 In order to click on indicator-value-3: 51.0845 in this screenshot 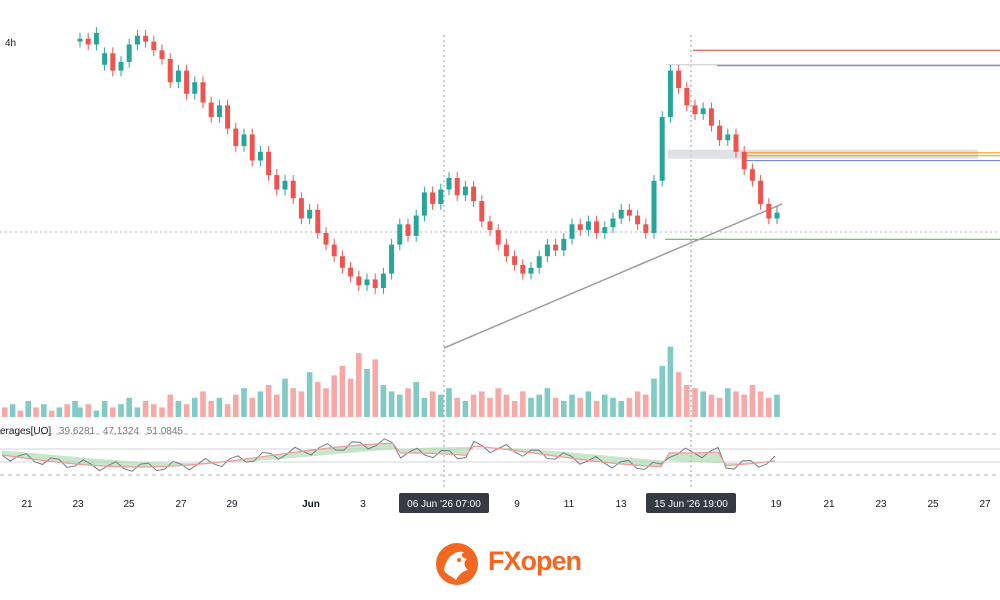, I will do `click(164, 431)`.